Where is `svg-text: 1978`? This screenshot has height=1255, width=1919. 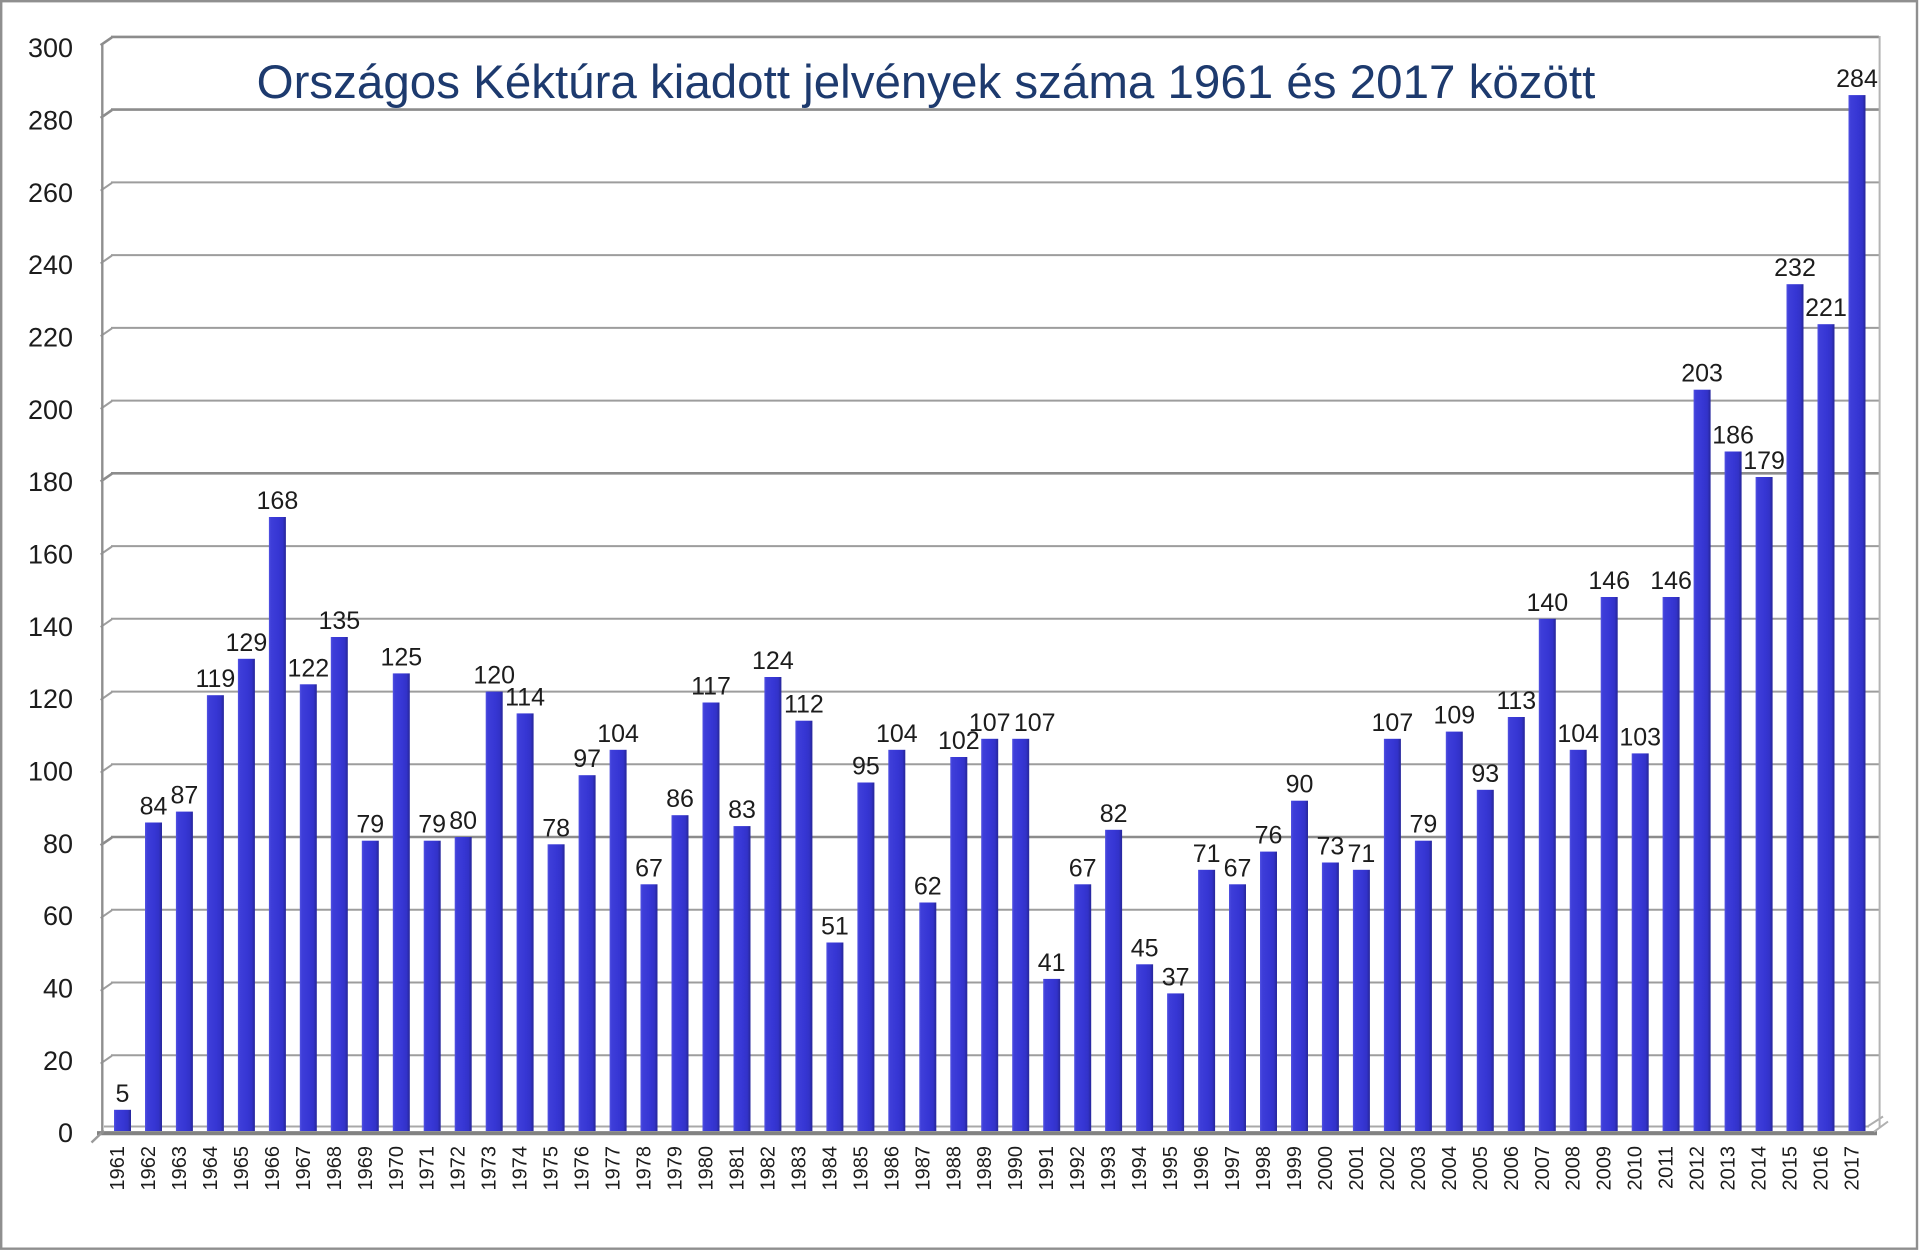
svg-text: 1978 is located at coordinates (645, 1168).